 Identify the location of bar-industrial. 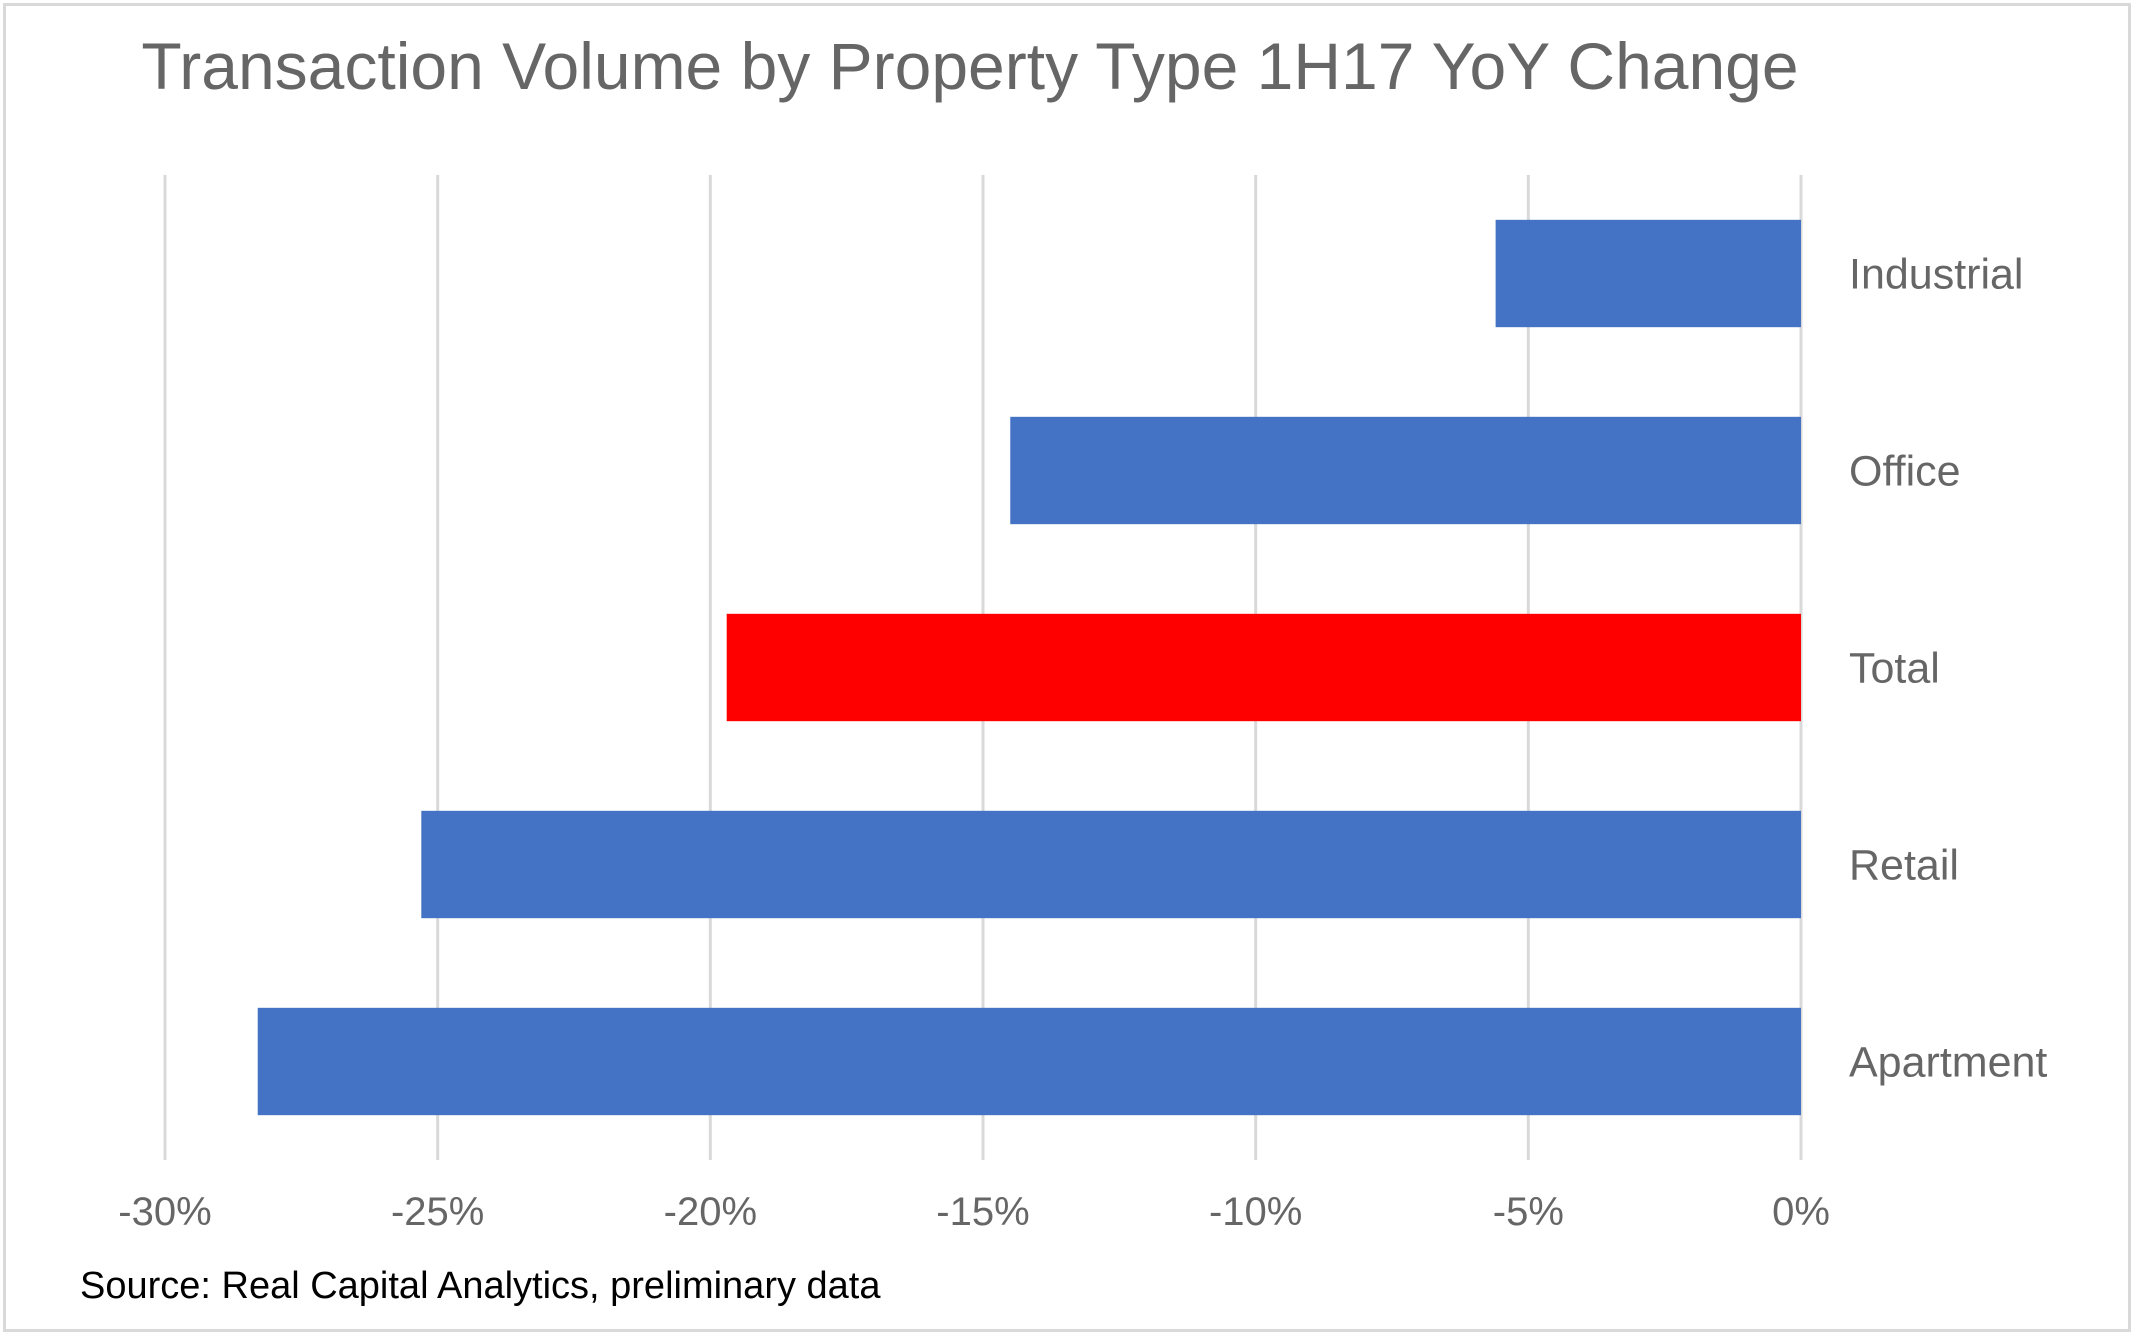
(1648, 273).